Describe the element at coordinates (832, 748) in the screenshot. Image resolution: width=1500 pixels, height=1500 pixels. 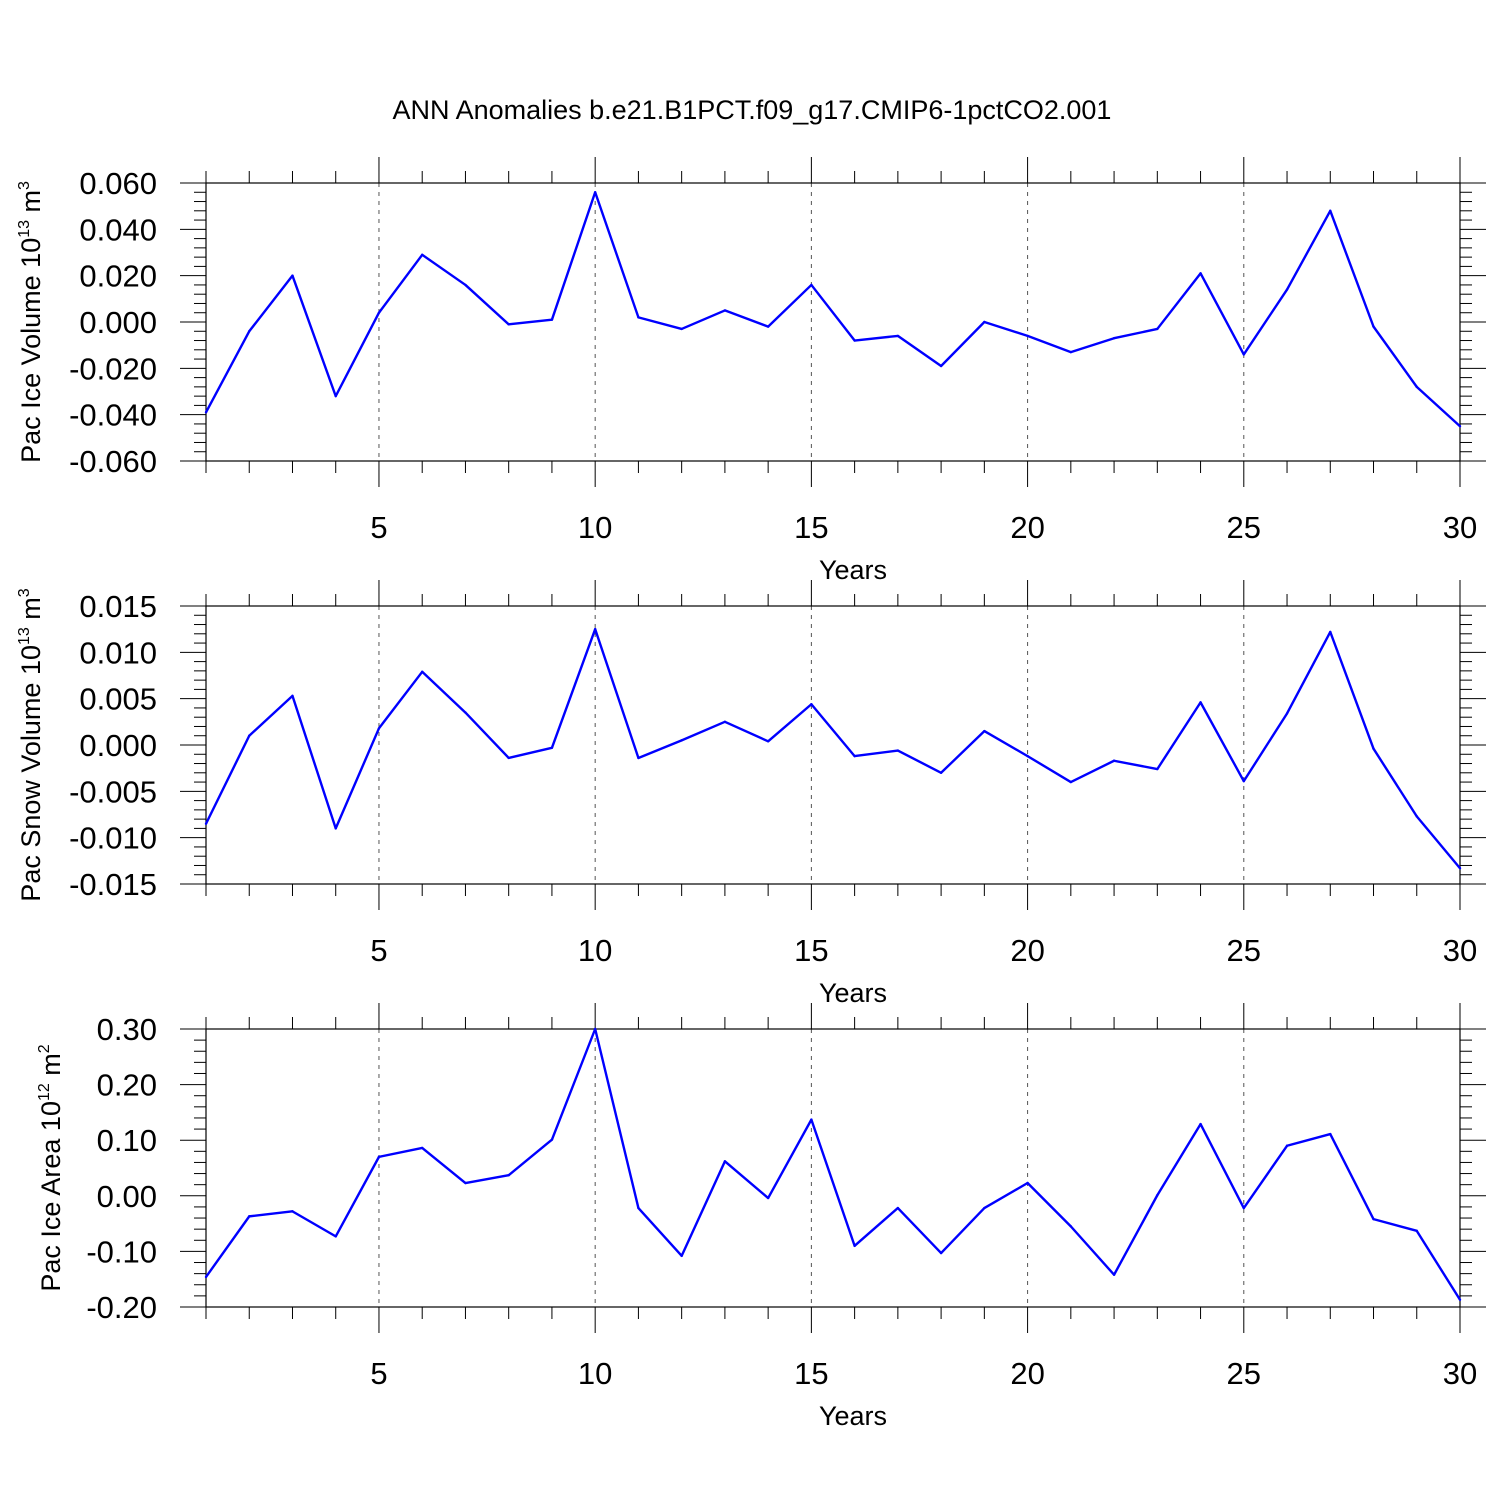
I see `snow-volume-series-line` at that location.